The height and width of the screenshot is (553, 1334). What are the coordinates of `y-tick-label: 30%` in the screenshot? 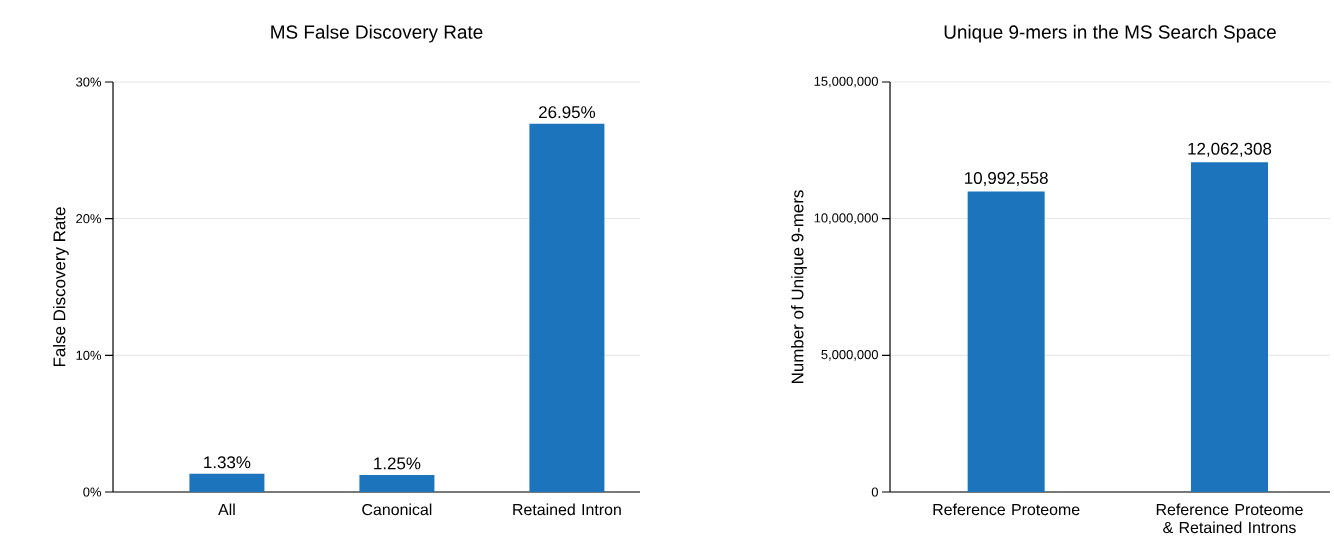 It's located at (89, 82).